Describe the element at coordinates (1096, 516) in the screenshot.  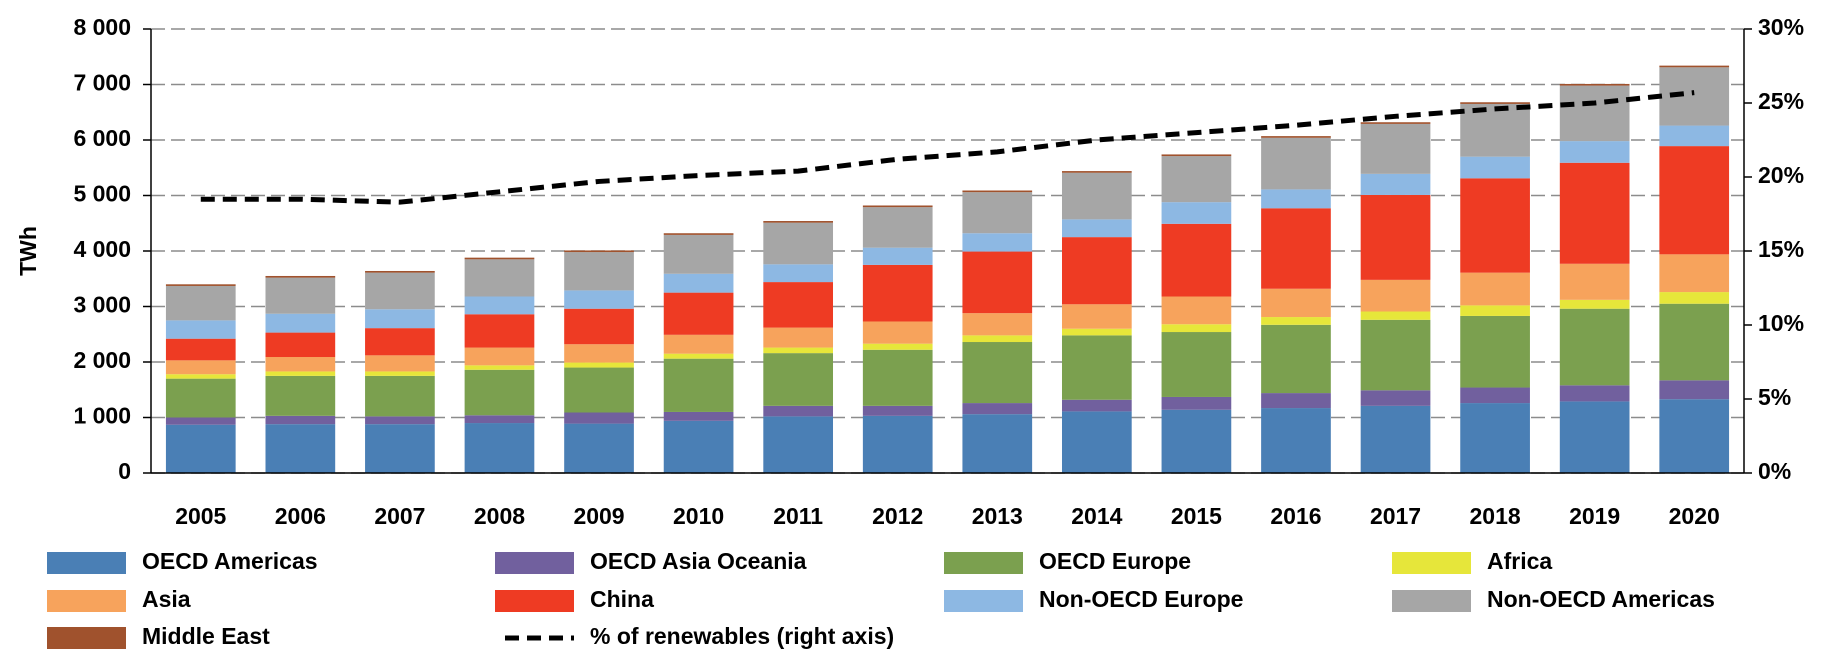
I see `x-tick-label: 2014` at that location.